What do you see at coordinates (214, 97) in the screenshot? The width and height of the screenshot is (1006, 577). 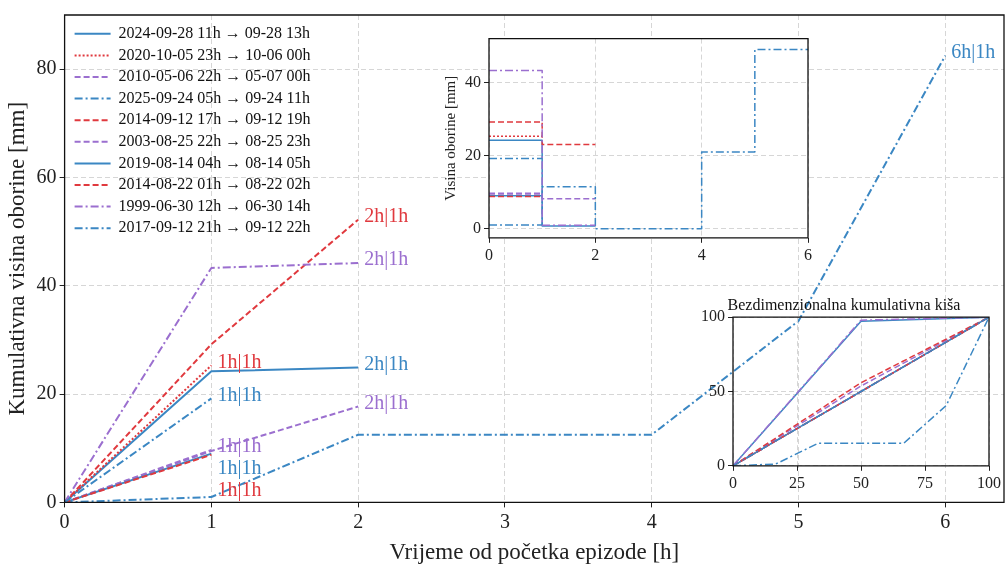 I see `legend-label: 2025-09-24 05h → 09-24 11h` at bounding box center [214, 97].